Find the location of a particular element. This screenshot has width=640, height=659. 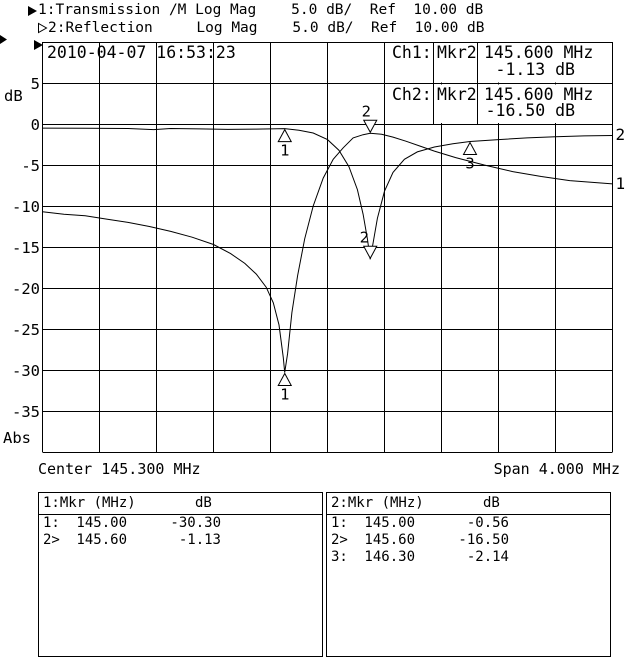

marker-table-cell-v: -1.13 is located at coordinates (199, 540).